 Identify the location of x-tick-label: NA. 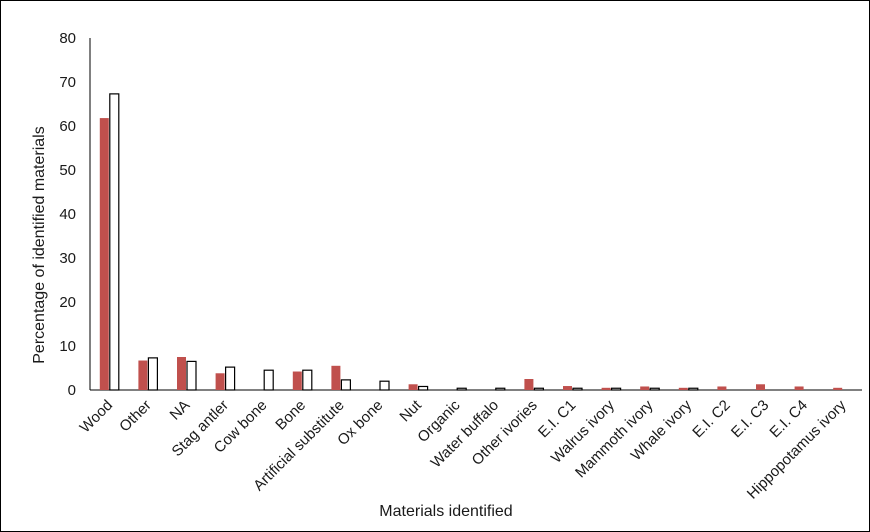
(180, 410).